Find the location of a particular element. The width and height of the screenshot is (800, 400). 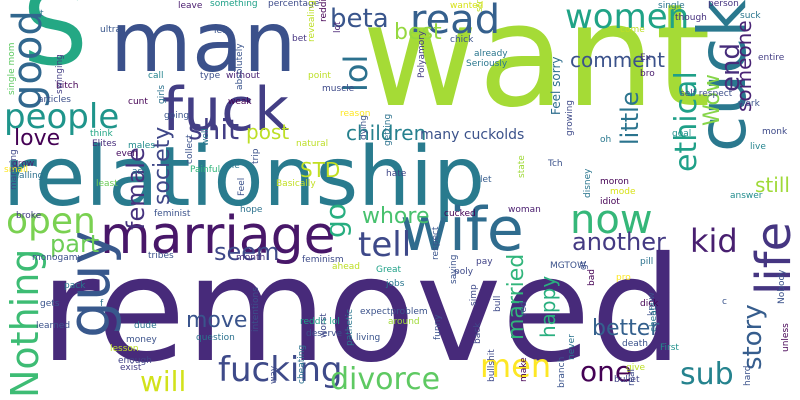

word-trip: trip is located at coordinates (256, 156).